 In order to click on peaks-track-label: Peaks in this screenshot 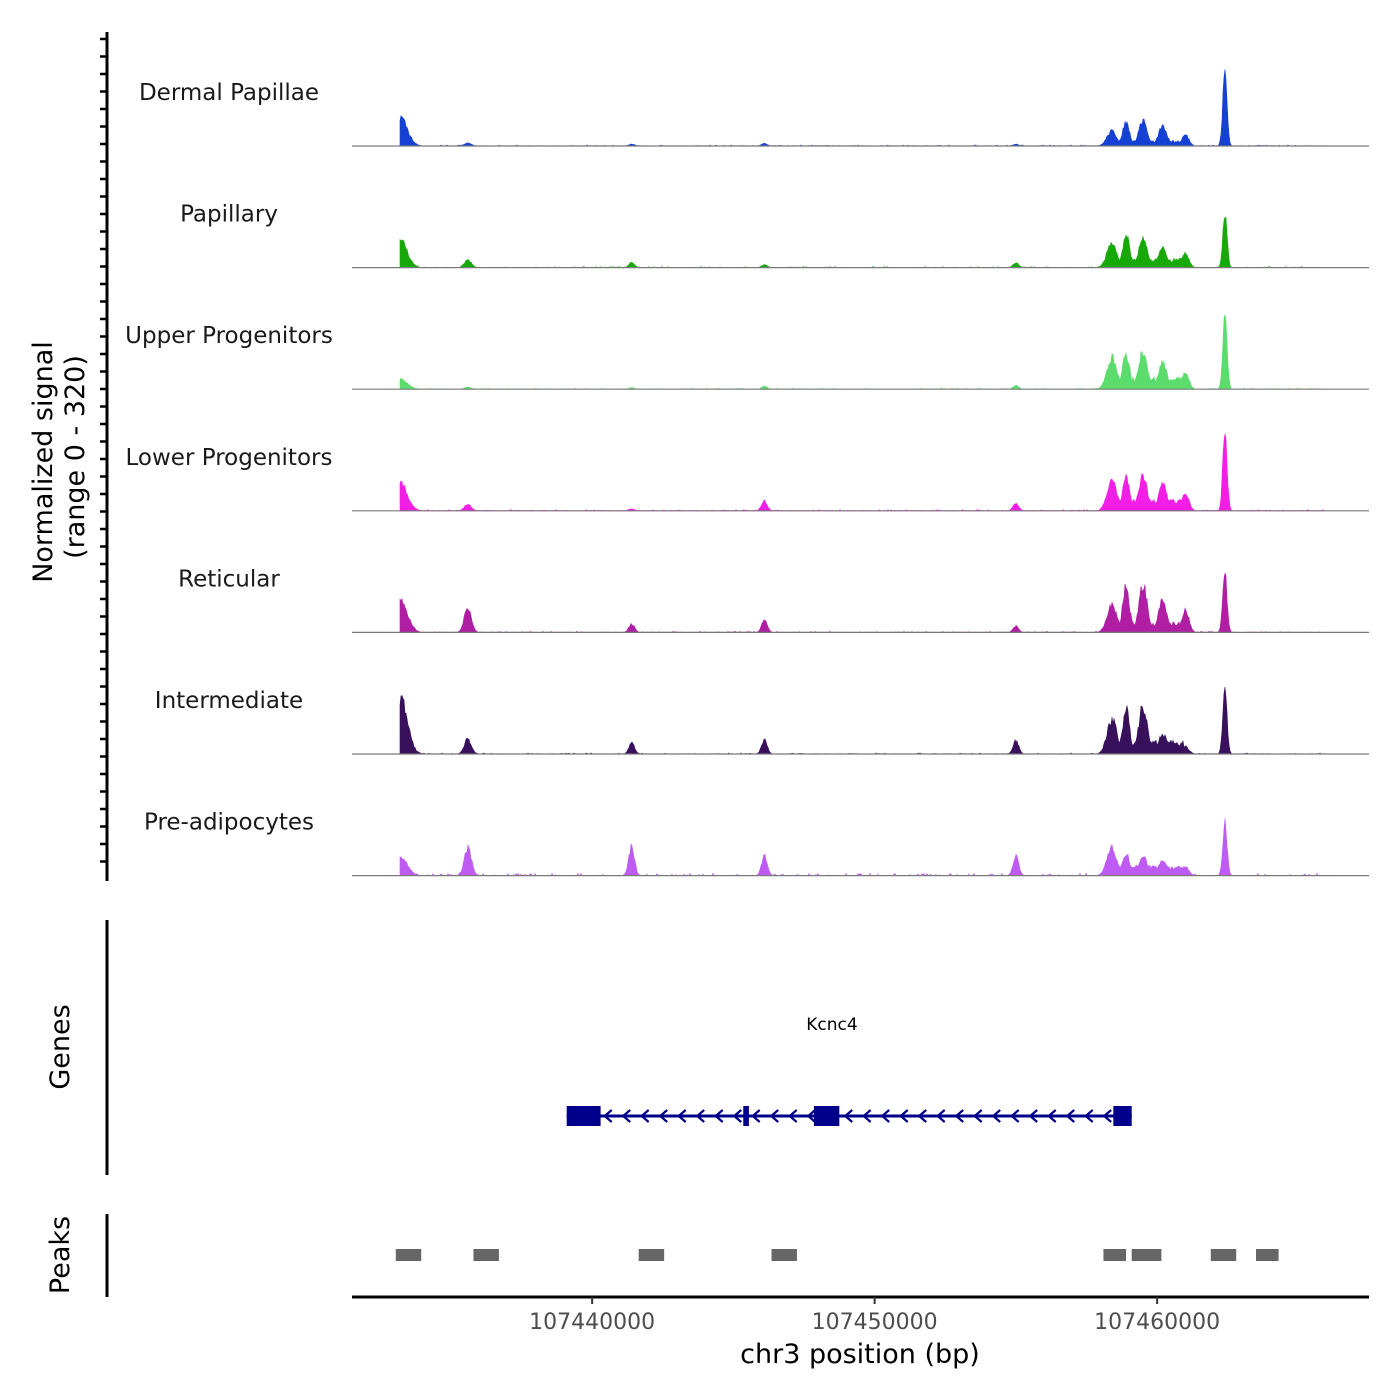, I will do `click(60, 1255)`.